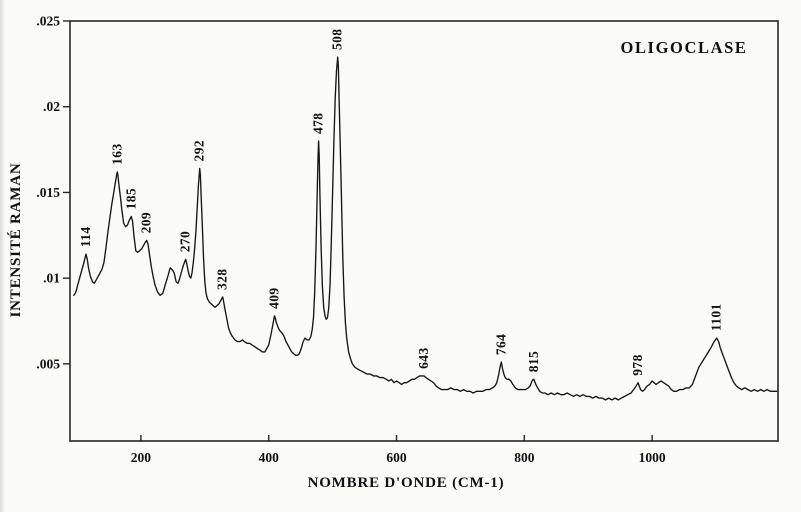 This screenshot has width=801, height=512. Describe the element at coordinates (269, 457) in the screenshot. I see `x-tick-label-400: 400` at that location.